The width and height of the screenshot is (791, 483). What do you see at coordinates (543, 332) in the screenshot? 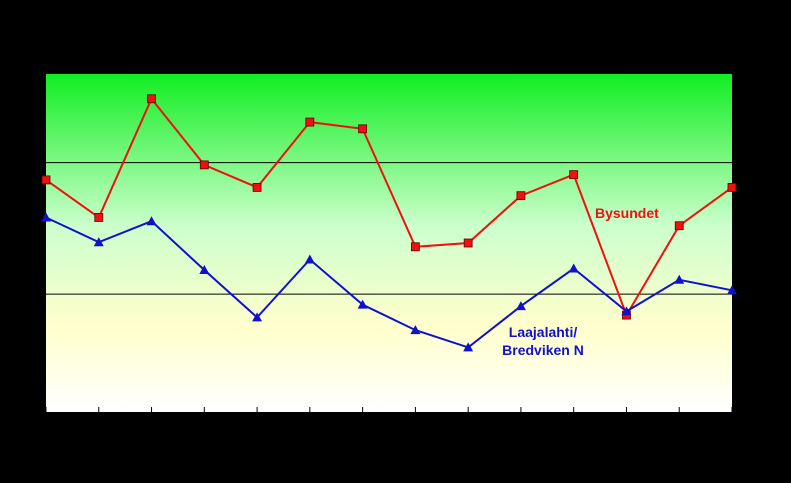
I see `series-label-line: Laajalahti/` at bounding box center [543, 332].